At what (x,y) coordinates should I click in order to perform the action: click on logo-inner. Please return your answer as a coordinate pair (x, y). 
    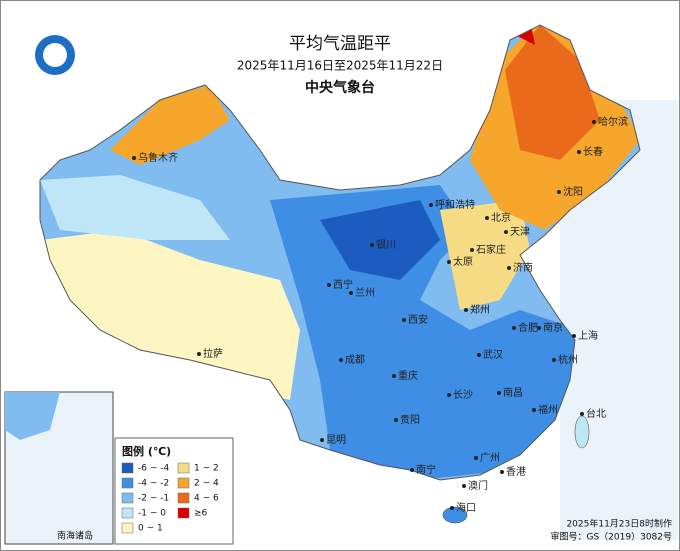
    Looking at the image, I should click on (55, 55).